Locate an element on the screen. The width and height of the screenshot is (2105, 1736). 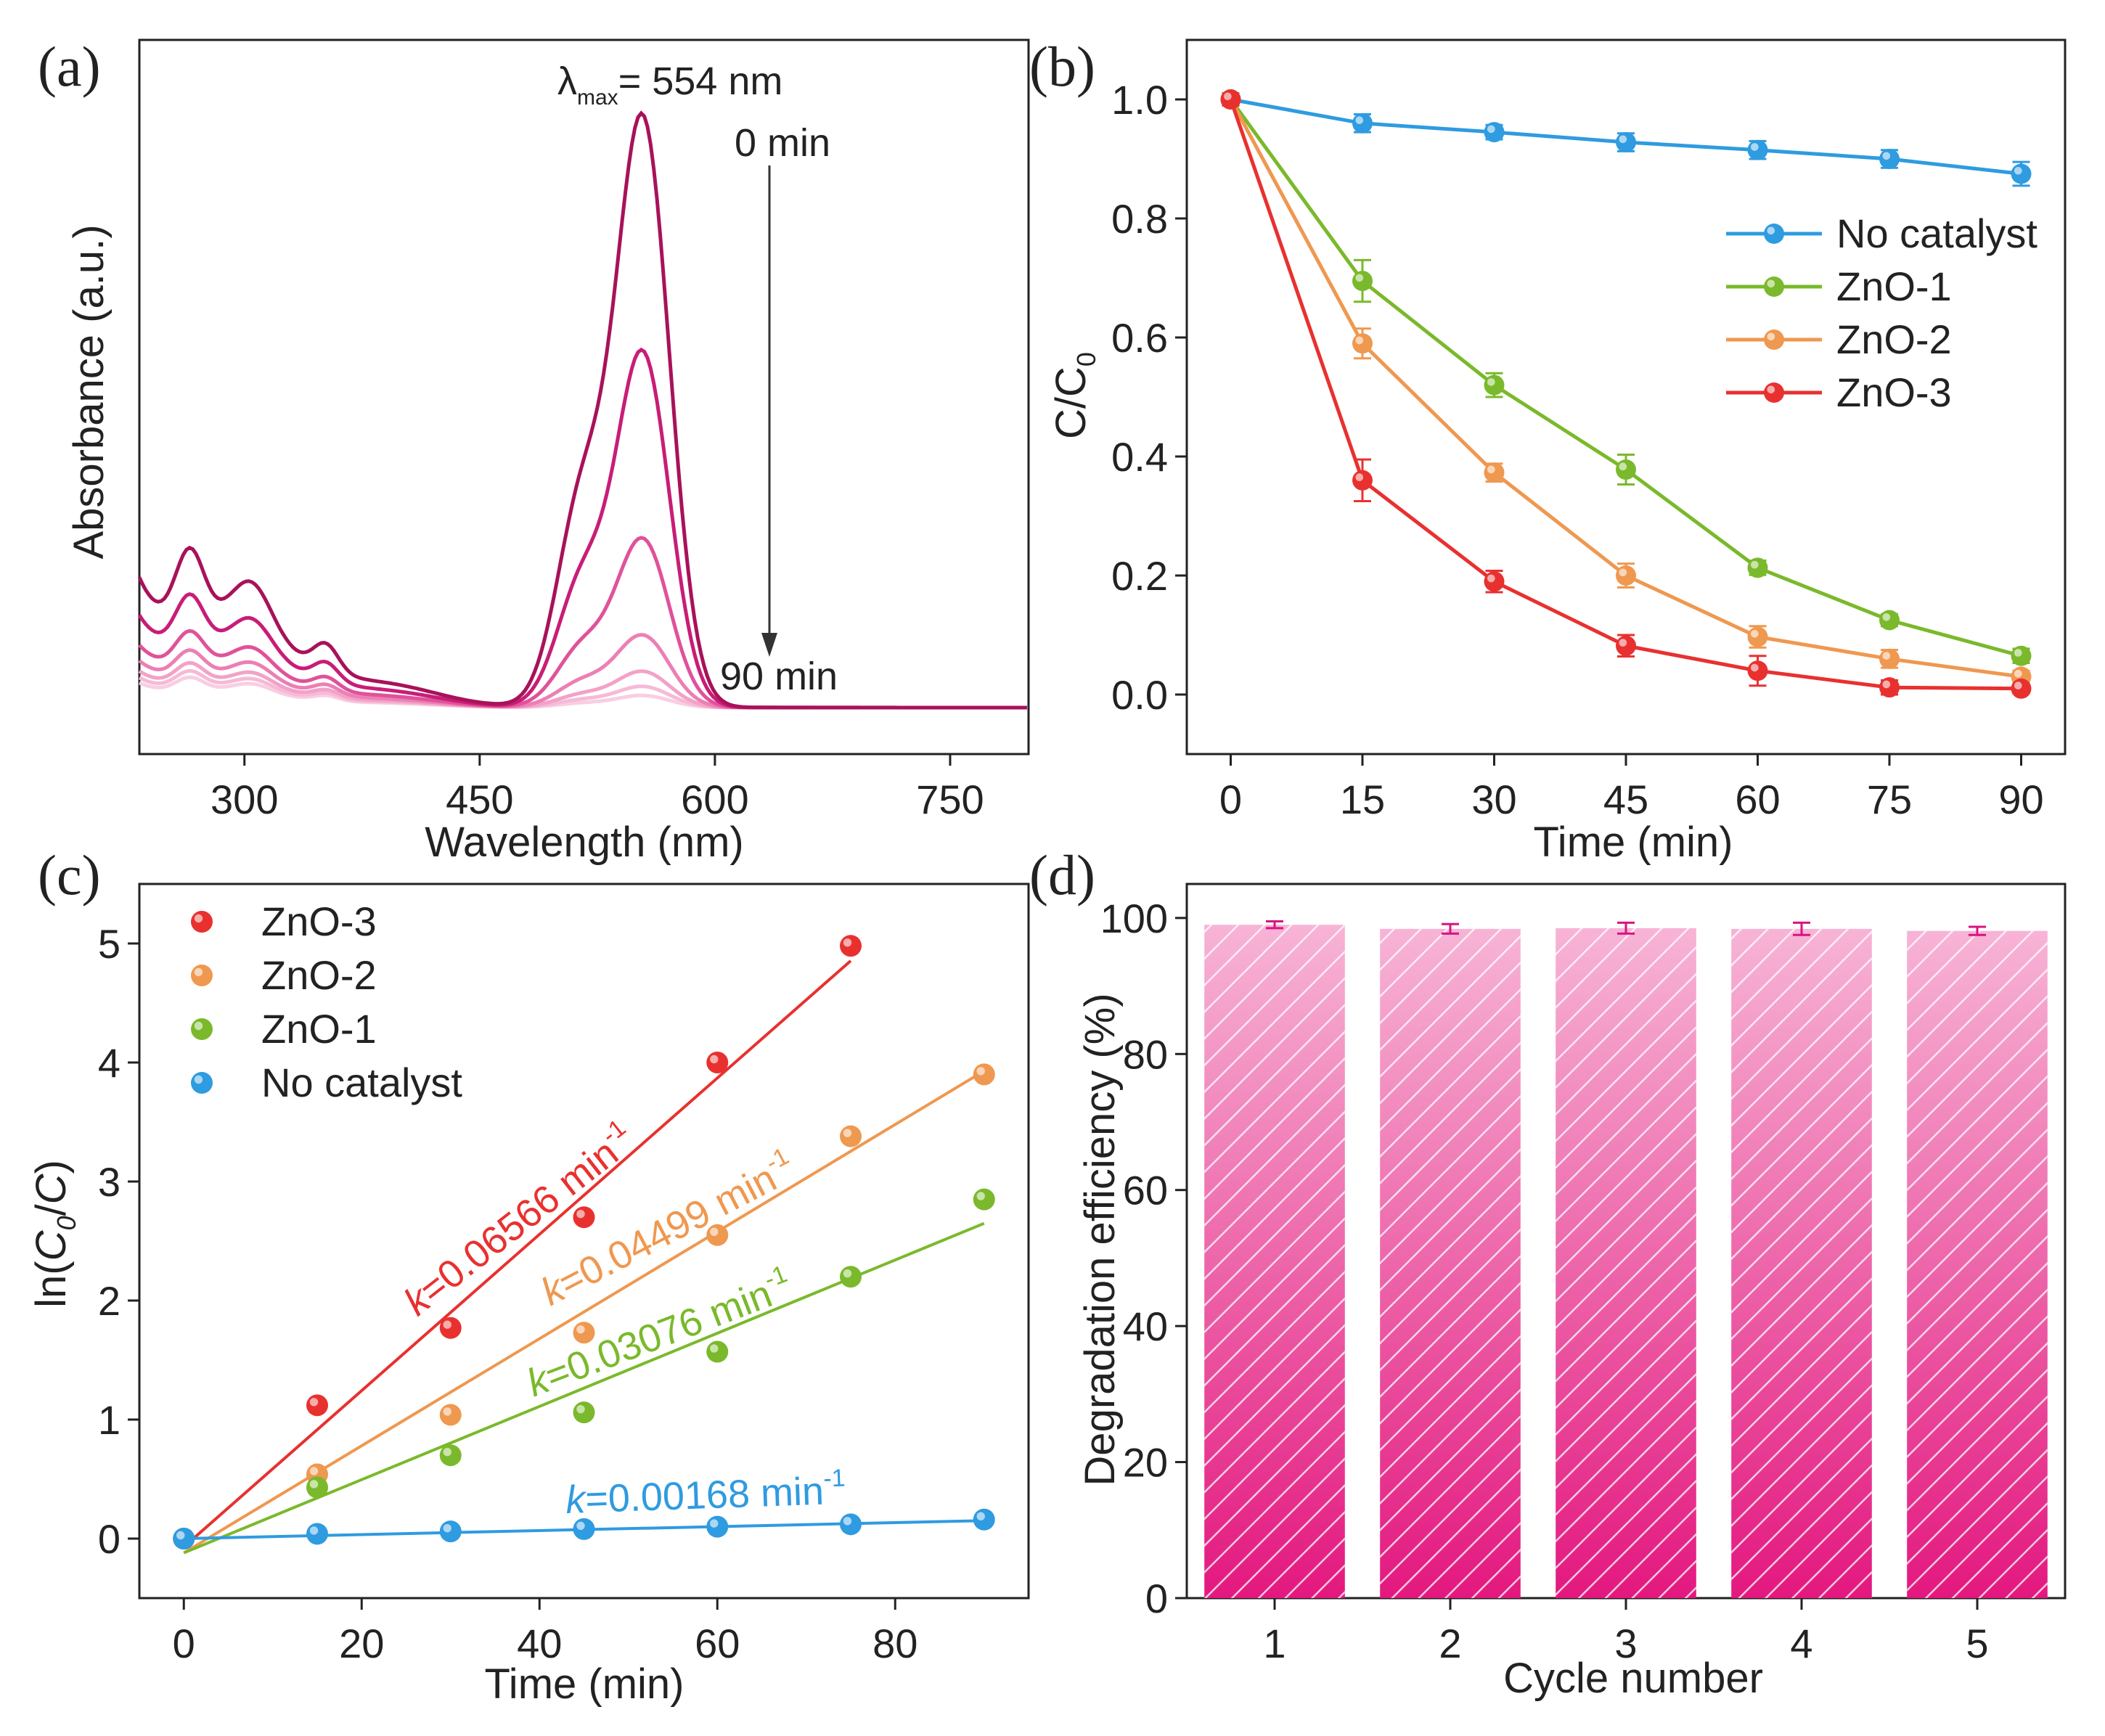
legend-label: ZnO-2 is located at coordinates (319, 975).